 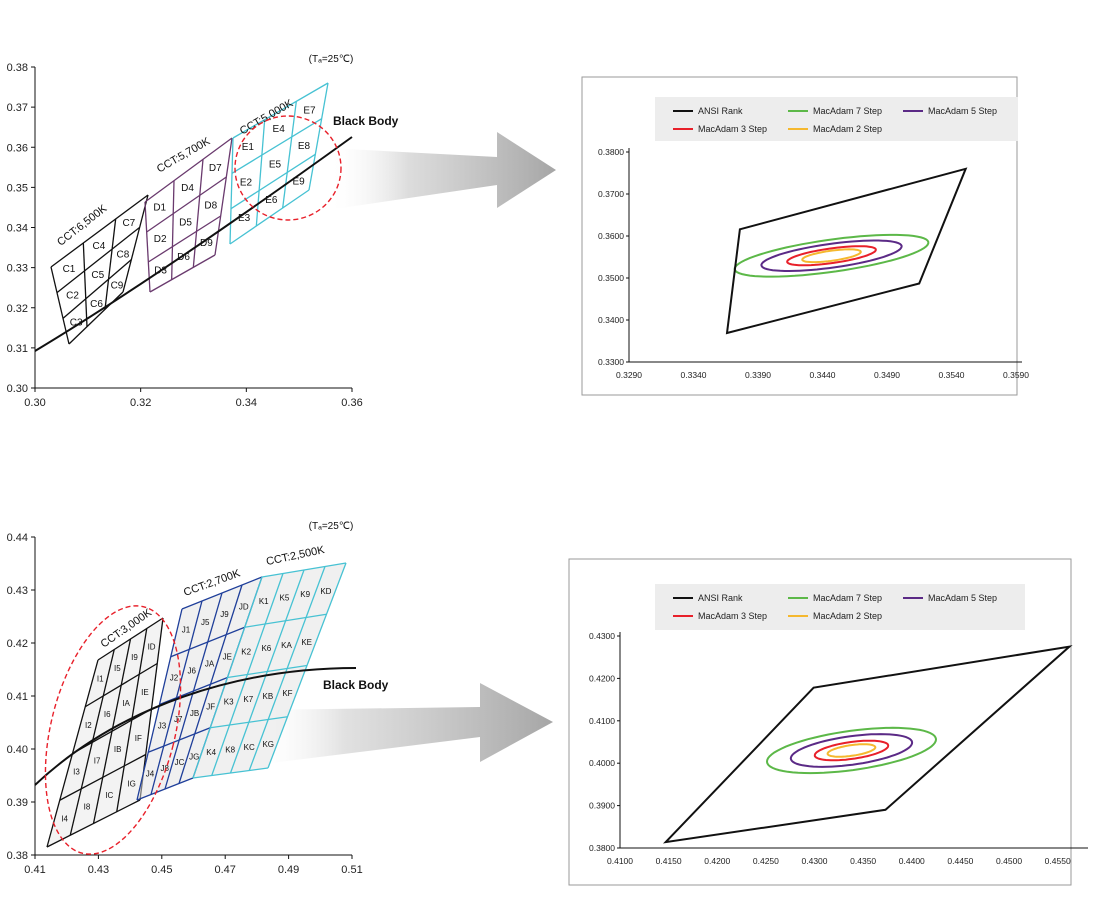 What do you see at coordinates (224, 614) in the screenshot?
I see `bin-label: J9` at bounding box center [224, 614].